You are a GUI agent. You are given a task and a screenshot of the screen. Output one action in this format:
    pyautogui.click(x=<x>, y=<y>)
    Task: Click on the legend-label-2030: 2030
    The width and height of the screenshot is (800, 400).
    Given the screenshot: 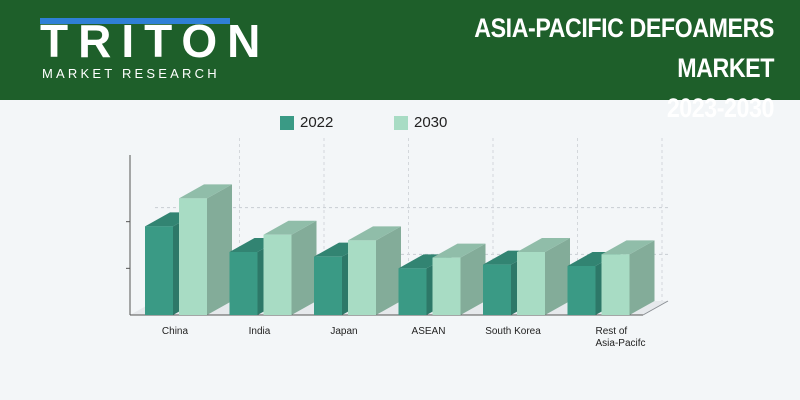 What is the action you would take?
    pyautogui.click(x=431, y=122)
    